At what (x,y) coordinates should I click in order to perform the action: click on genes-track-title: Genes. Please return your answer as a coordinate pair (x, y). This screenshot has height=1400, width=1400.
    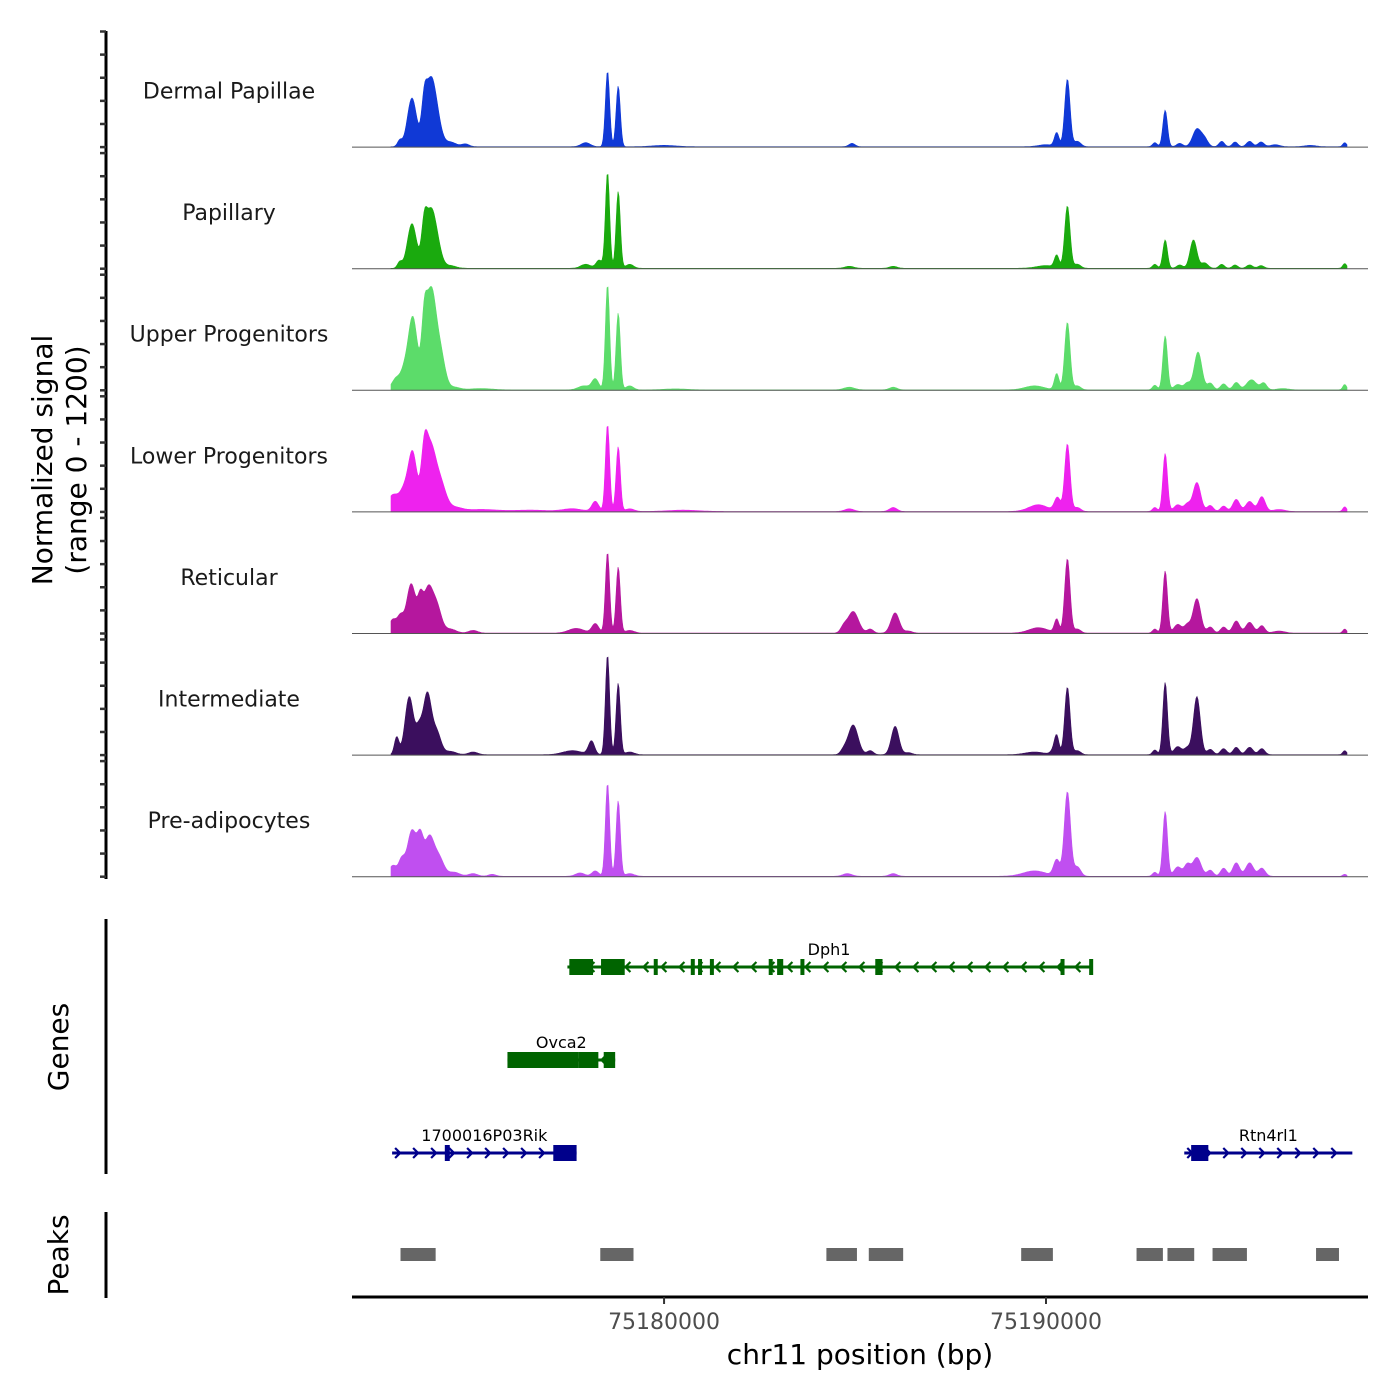
    Looking at the image, I should click on (58, 1047).